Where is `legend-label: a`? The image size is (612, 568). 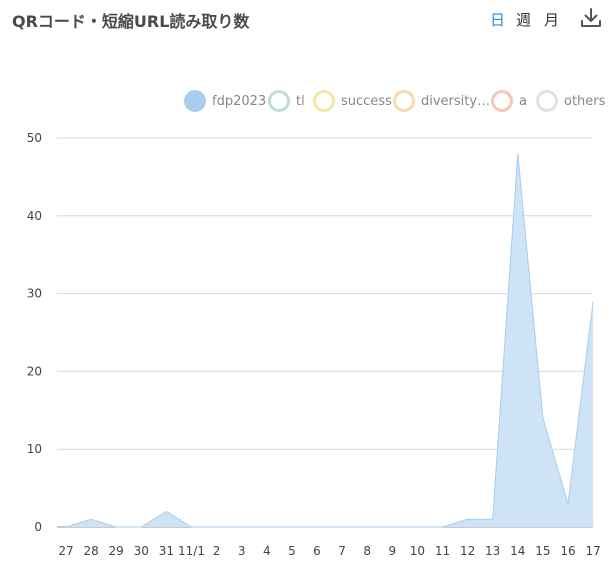
legend-label: a is located at coordinates (523, 101).